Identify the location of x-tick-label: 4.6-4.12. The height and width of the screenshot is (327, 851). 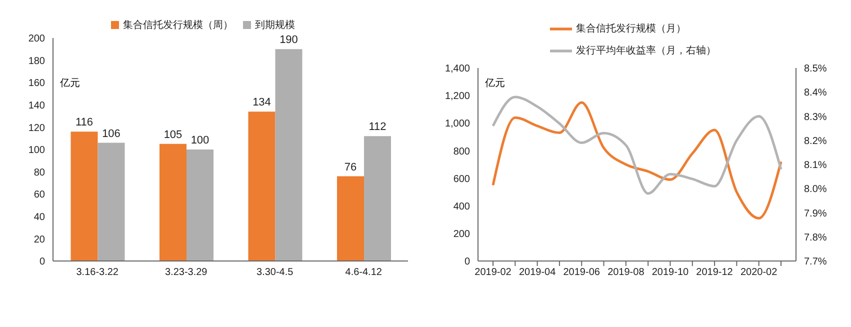
(363, 272).